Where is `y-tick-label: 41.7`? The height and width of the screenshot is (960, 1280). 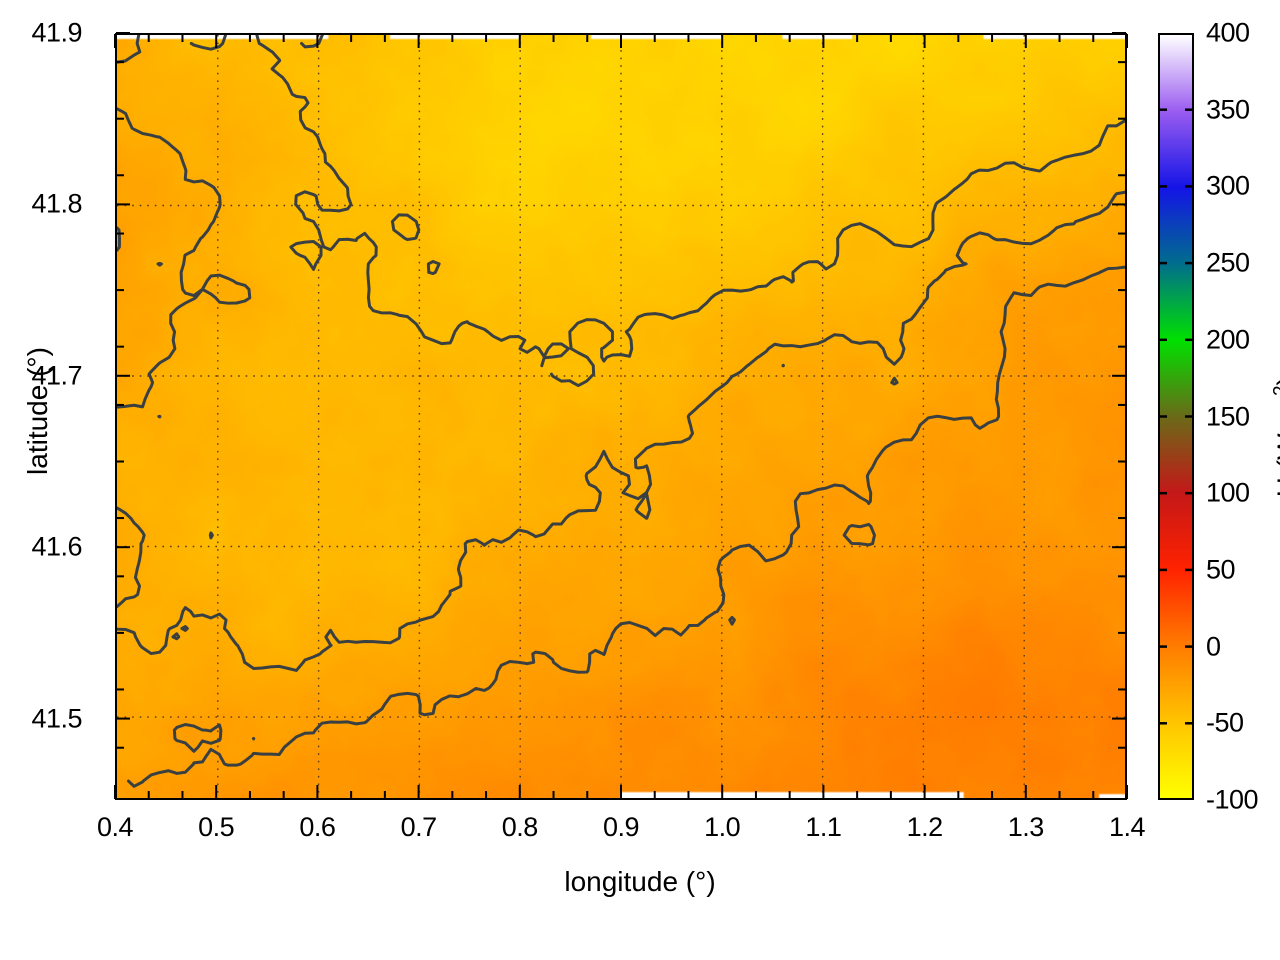 y-tick-label: 41.7 is located at coordinates (56, 375).